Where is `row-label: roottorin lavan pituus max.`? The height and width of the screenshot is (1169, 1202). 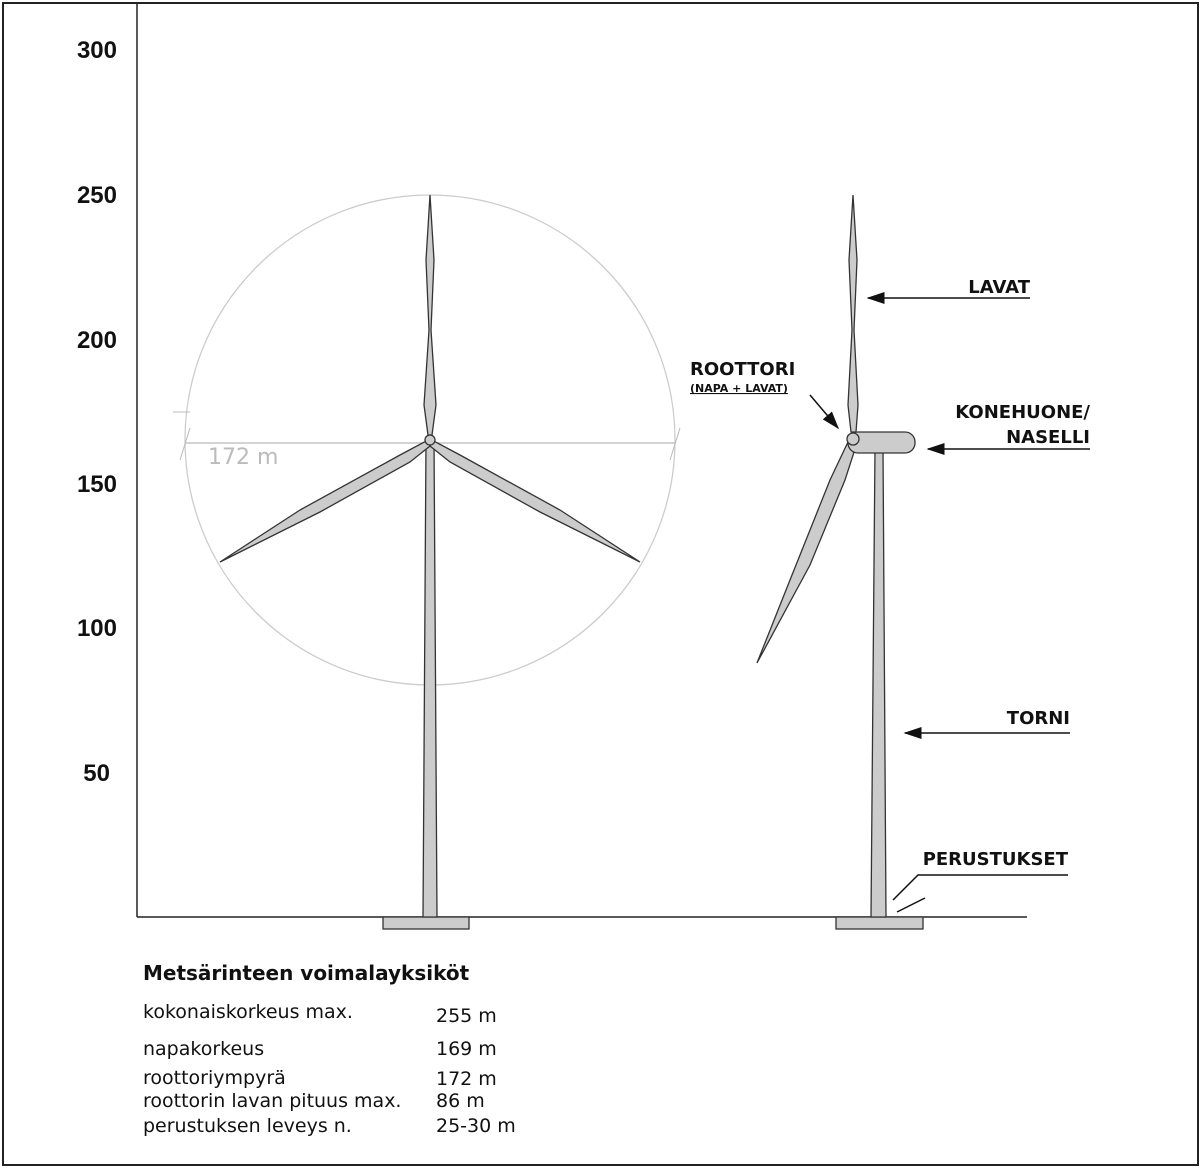
row-label: roottorin lavan pituus max. is located at coordinates (272, 1101).